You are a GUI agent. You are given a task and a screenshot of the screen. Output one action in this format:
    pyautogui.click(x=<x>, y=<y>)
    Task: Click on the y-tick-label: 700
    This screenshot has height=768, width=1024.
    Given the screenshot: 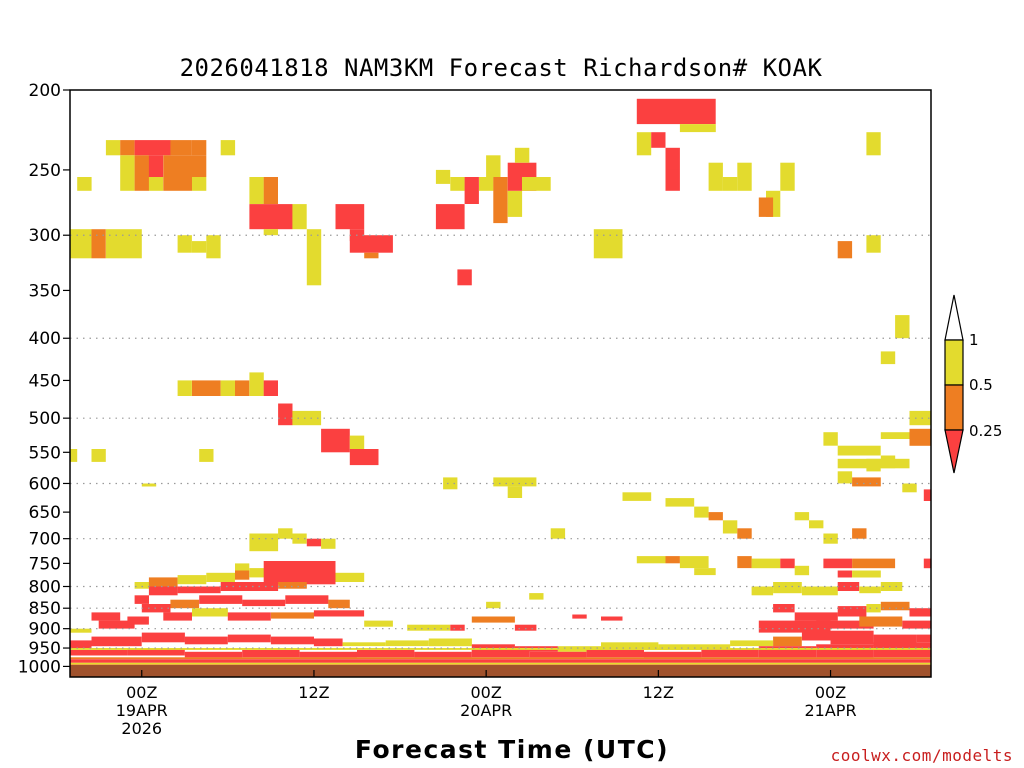 What is the action you would take?
    pyautogui.click(x=45, y=540)
    